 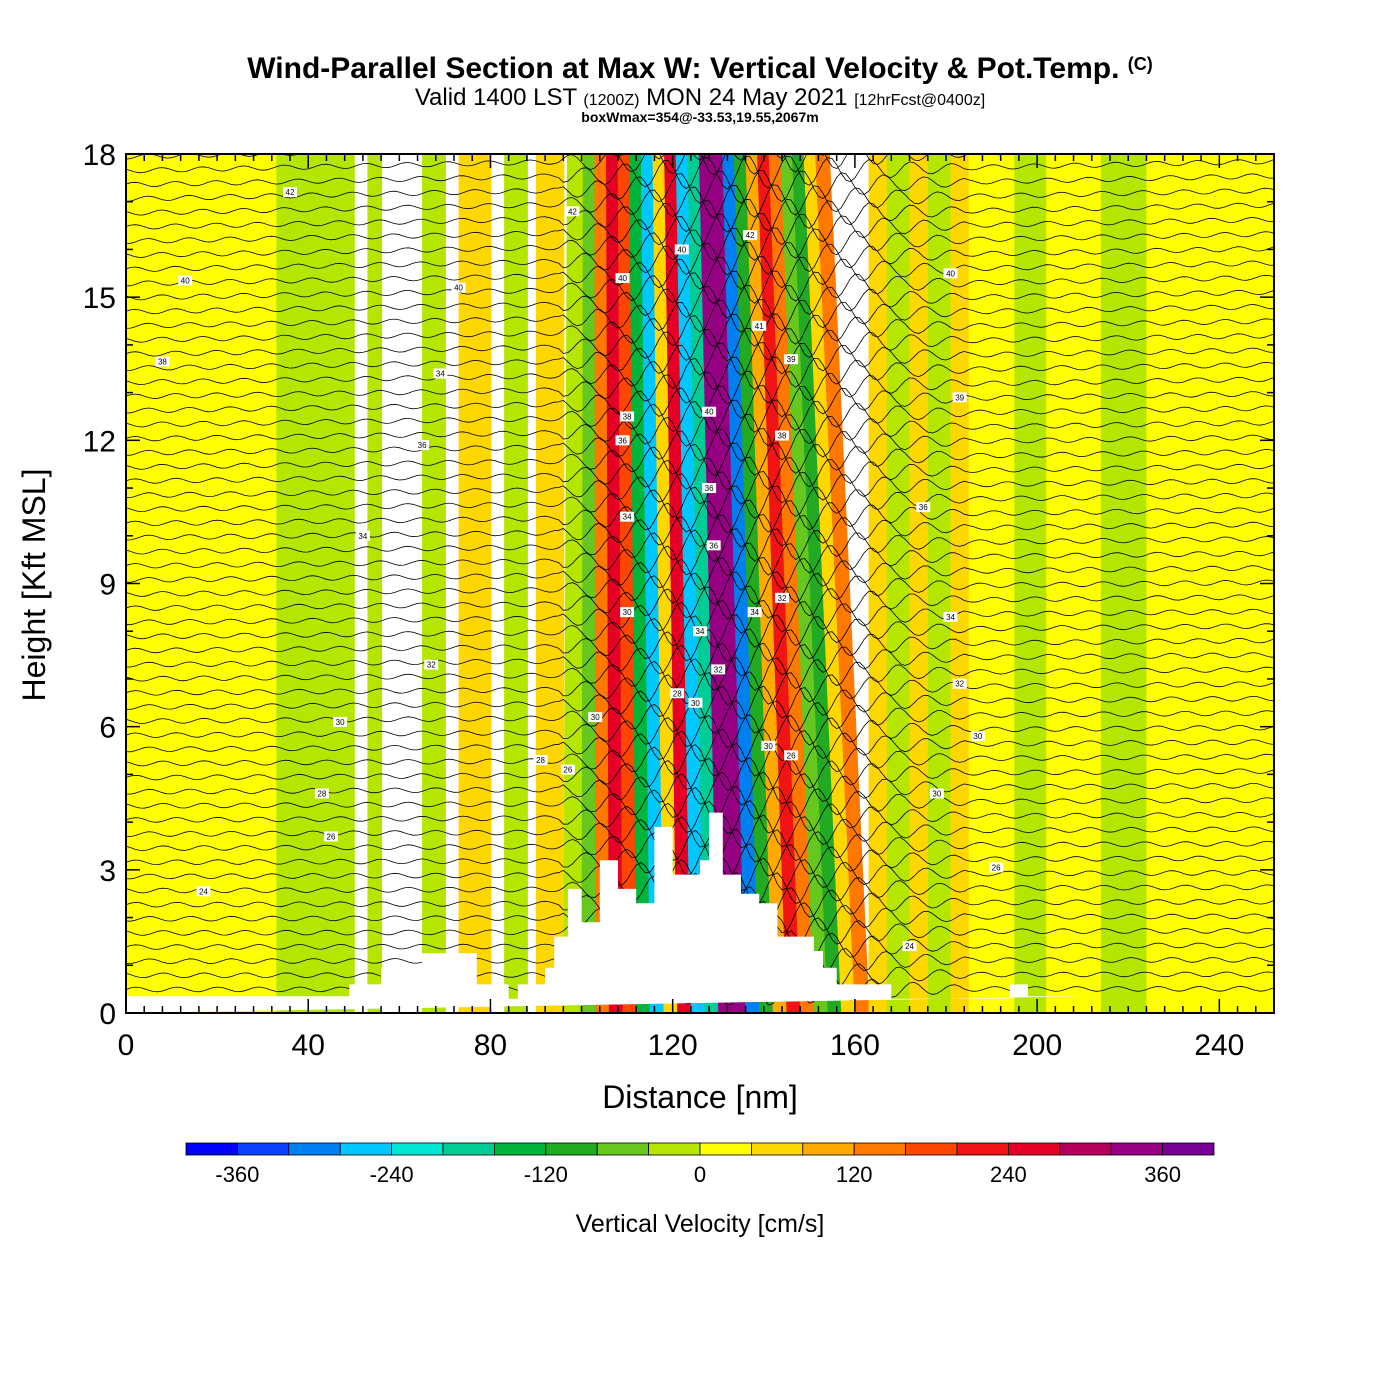 I want to click on contour-label-22: 40, so click(x=709, y=412).